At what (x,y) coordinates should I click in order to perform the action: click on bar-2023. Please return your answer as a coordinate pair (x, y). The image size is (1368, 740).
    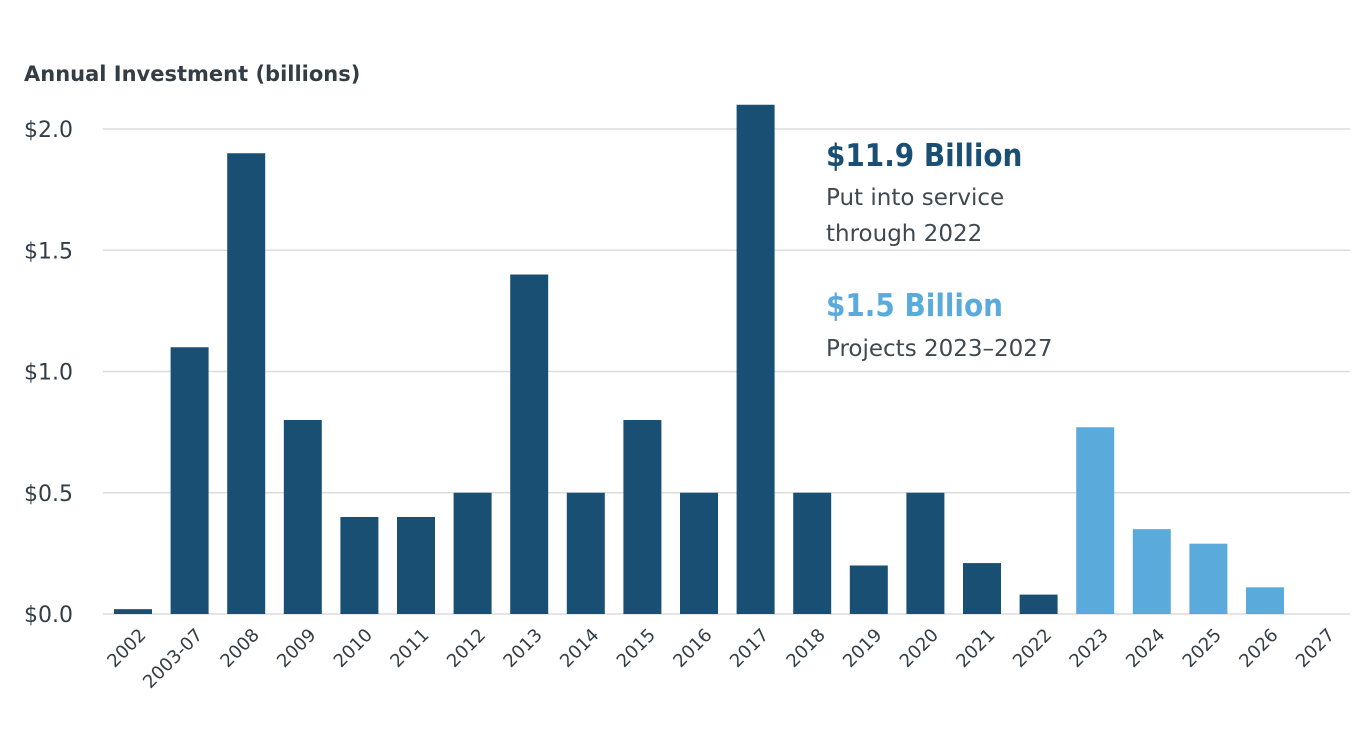
    Looking at the image, I should click on (1095, 520).